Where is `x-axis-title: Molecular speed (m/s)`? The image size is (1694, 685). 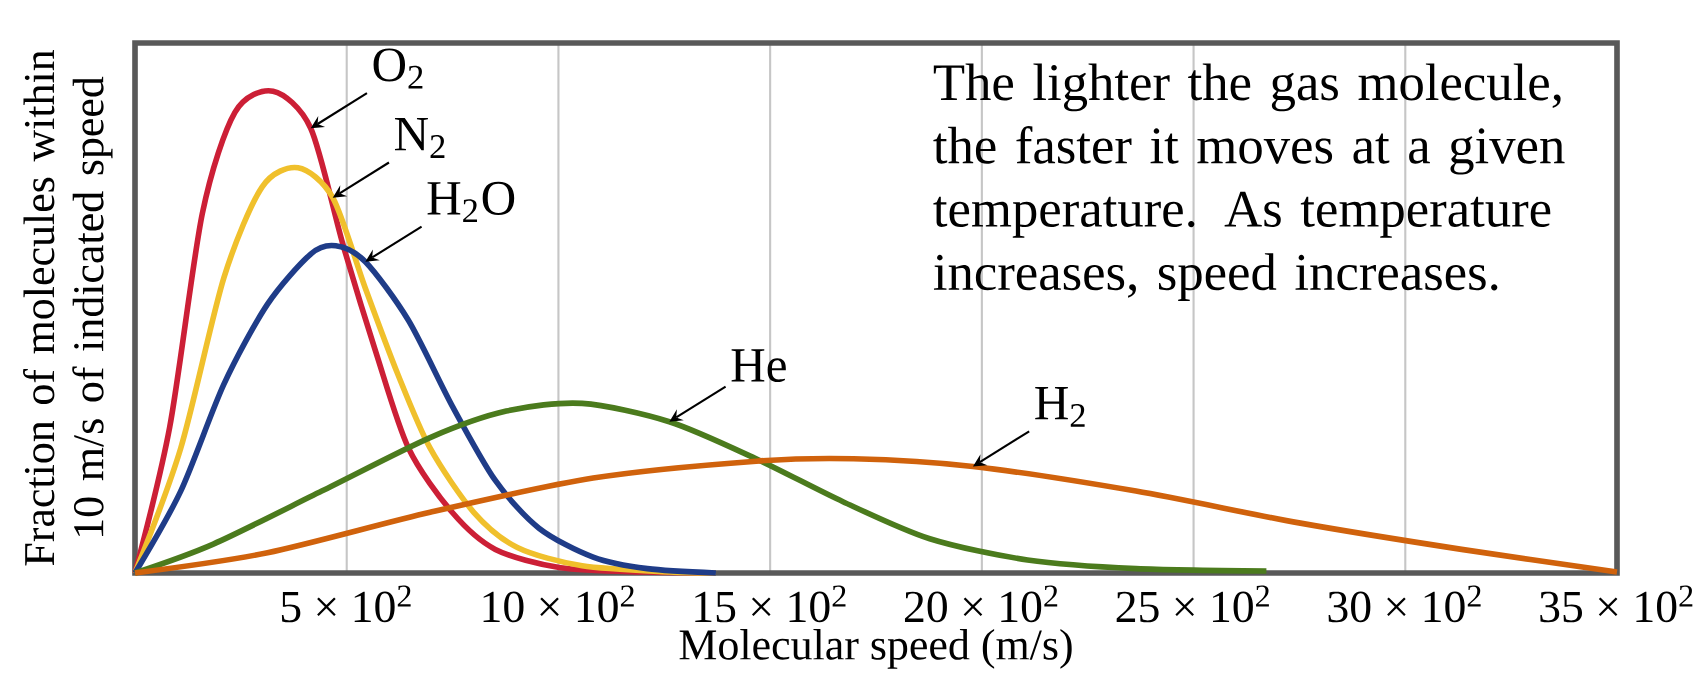 x-axis-title: Molecular speed (m/s) is located at coordinates (875, 648).